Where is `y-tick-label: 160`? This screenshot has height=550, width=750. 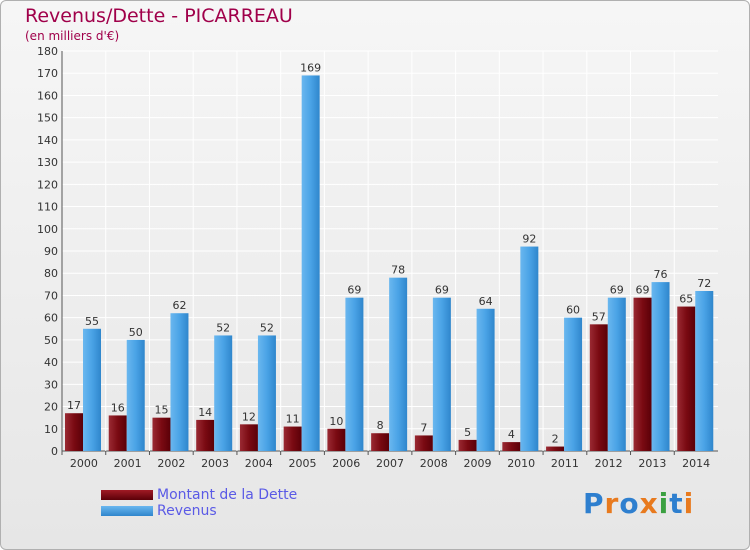 y-tick-label: 160 is located at coordinates (47, 95).